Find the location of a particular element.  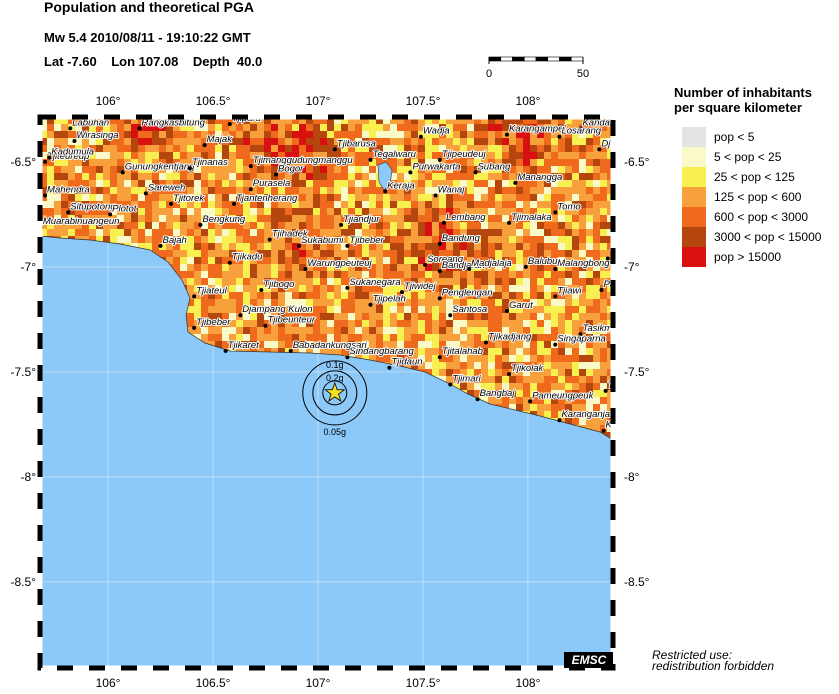

legend-label: 5 < pop < 25 is located at coordinates (748, 157).